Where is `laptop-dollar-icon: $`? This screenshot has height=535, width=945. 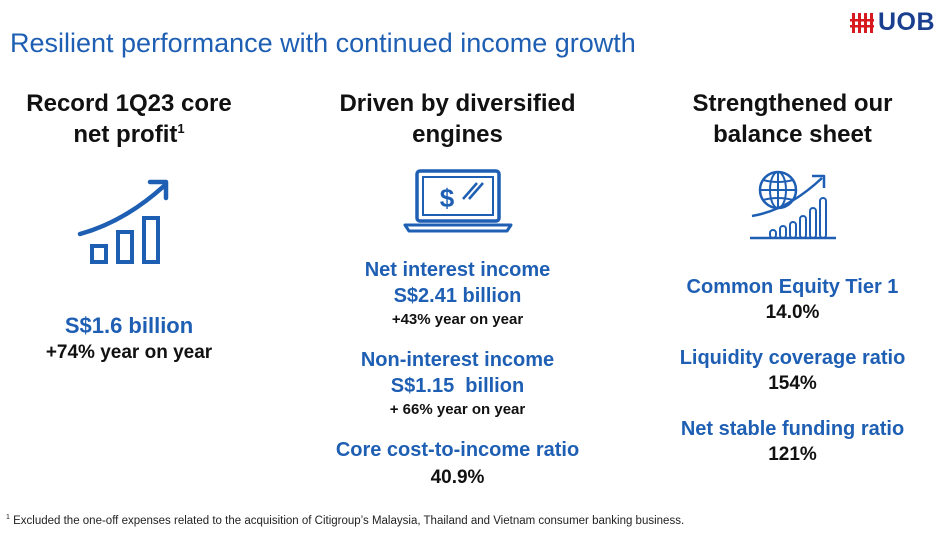
laptop-dollar-icon: $ is located at coordinates (457, 201).